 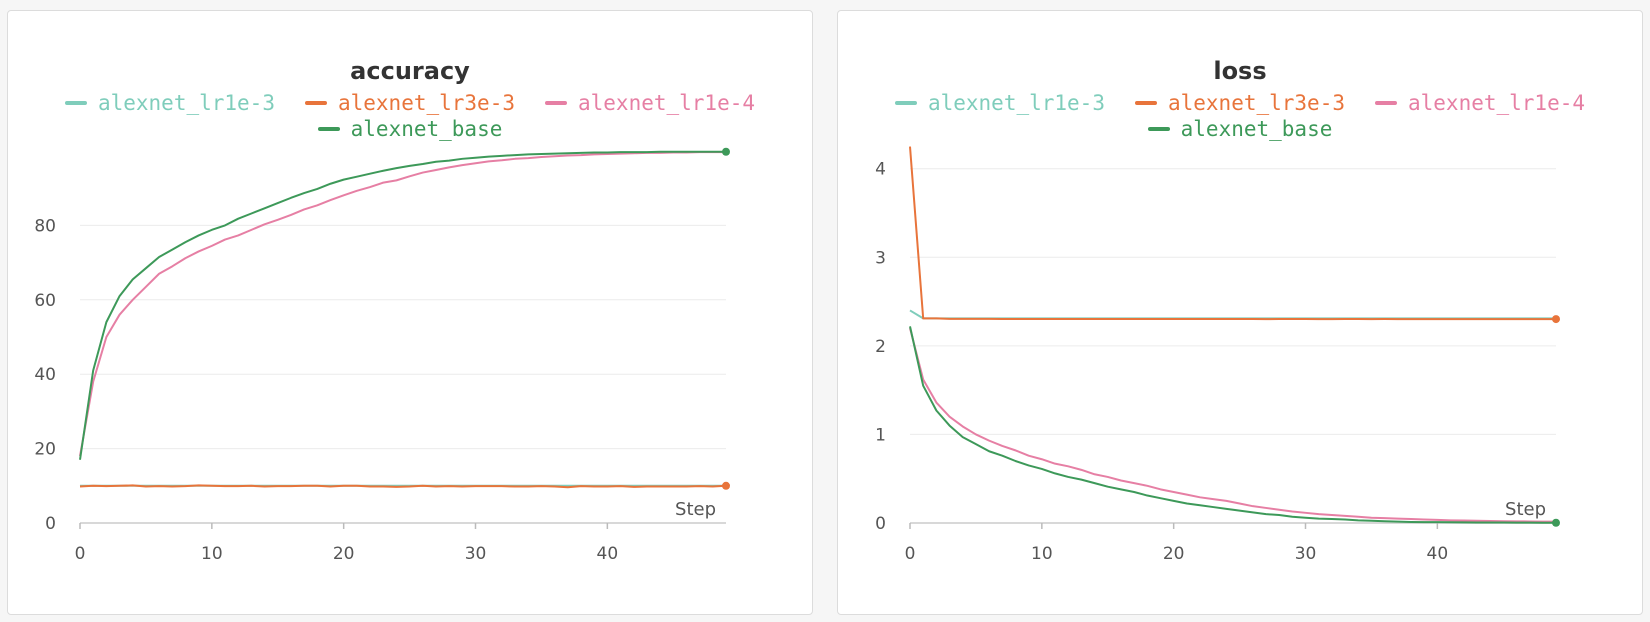 I want to click on series-line-alexnet_base, so click(x=1232, y=425).